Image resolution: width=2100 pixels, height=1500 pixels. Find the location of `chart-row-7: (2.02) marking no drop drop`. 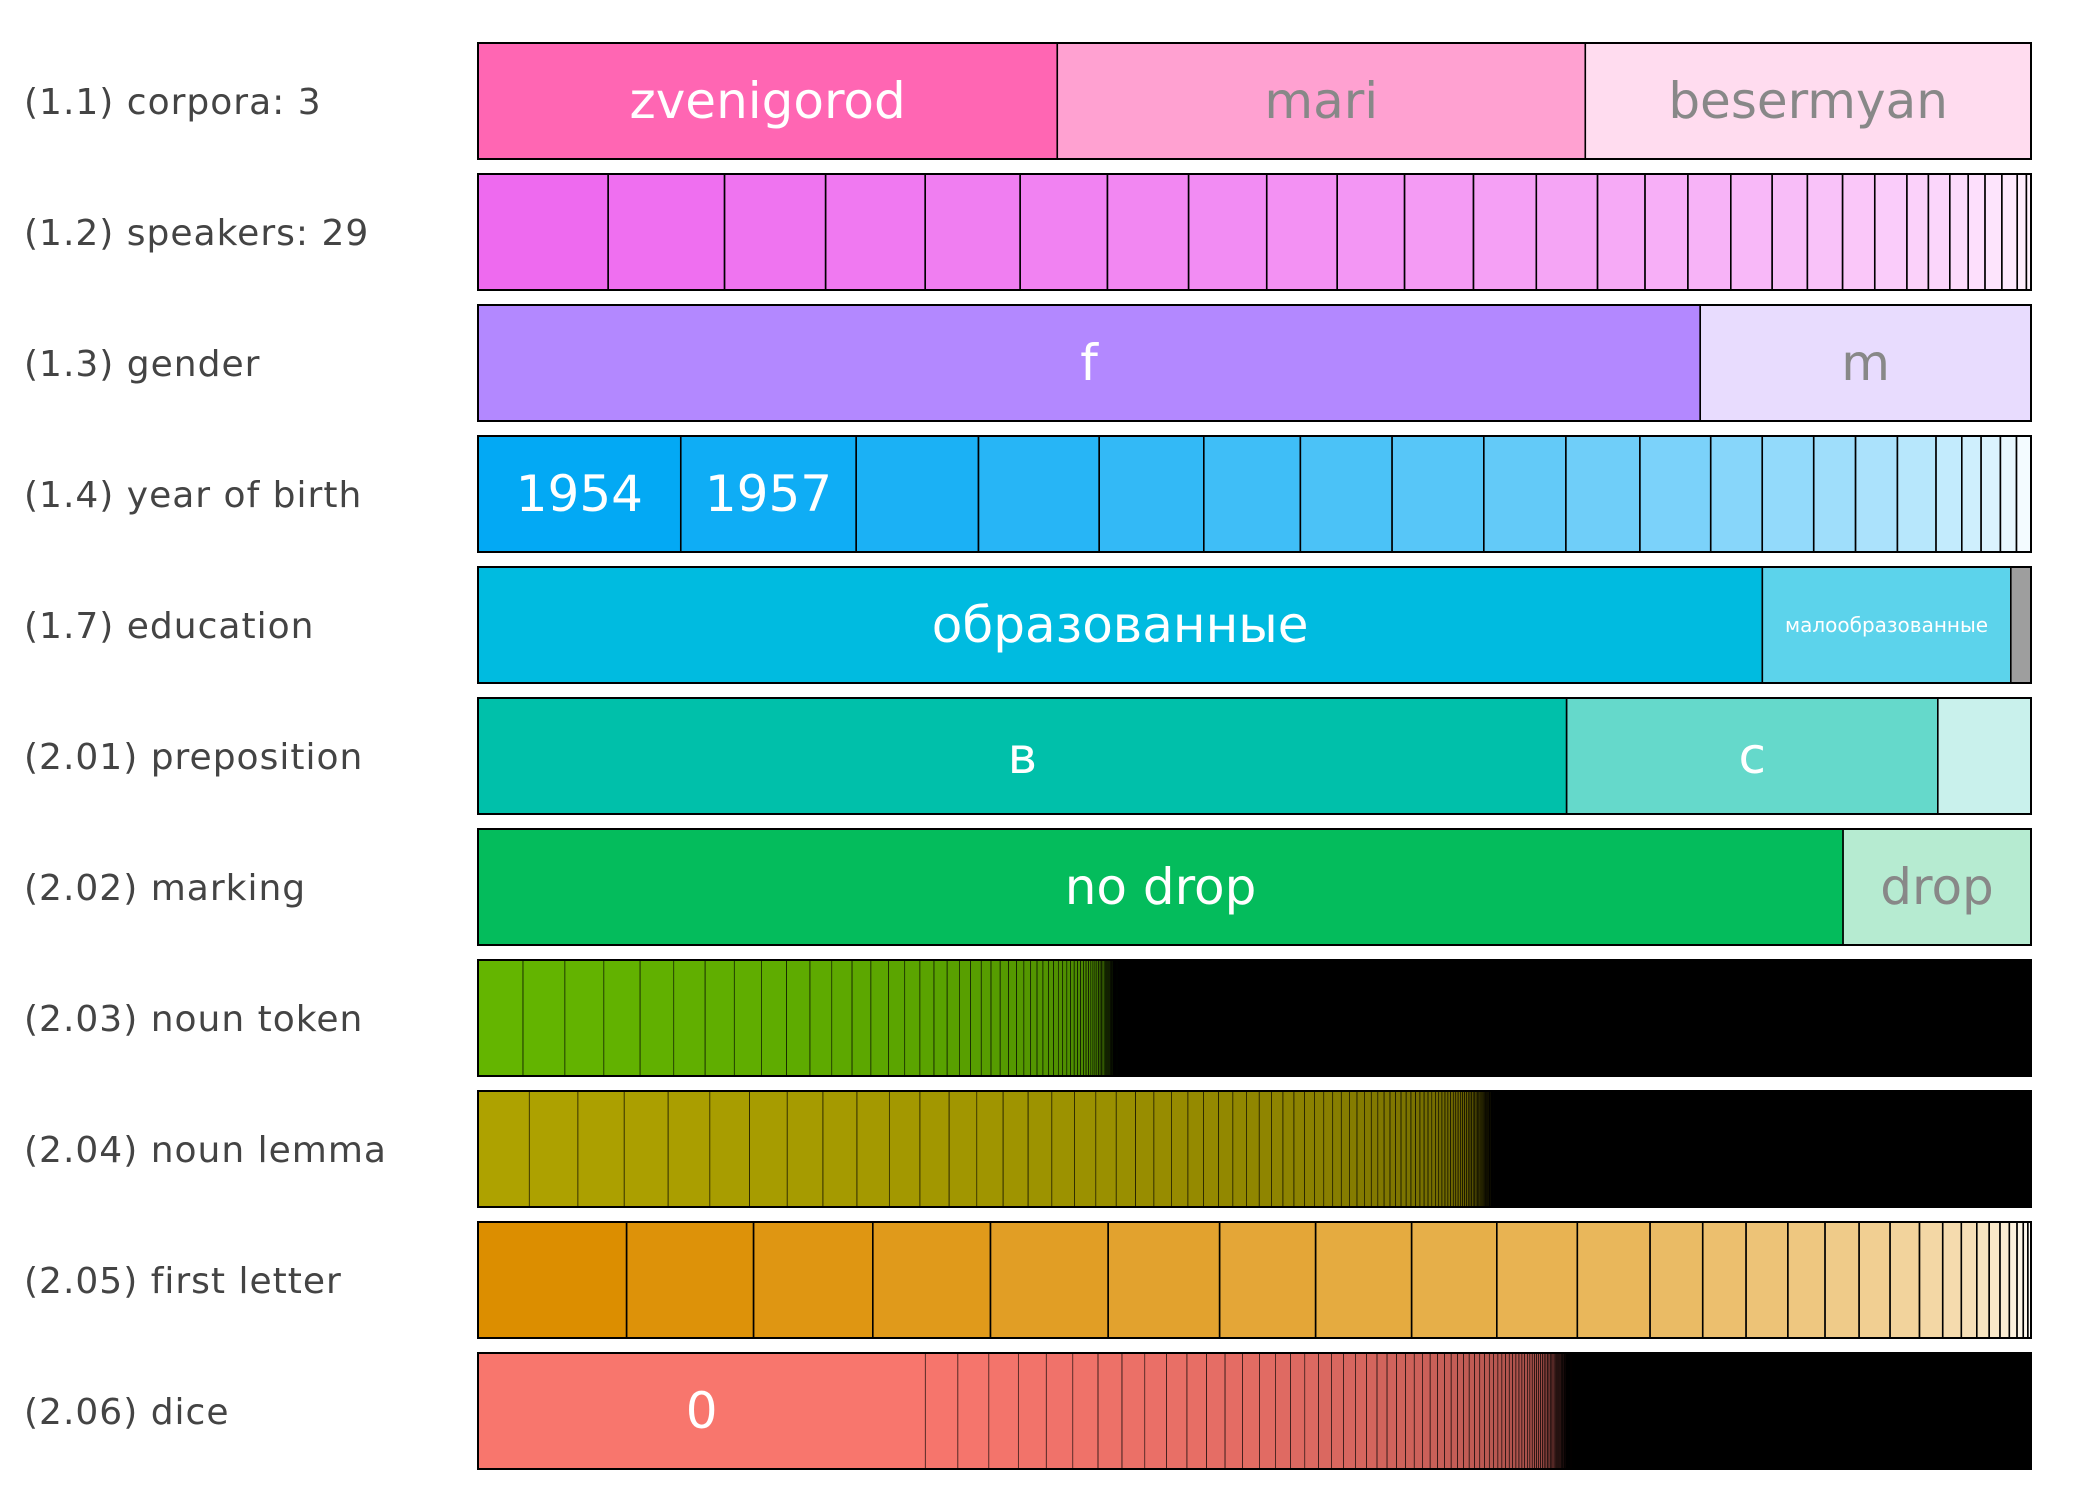

chart-row-7: (2.02) marking no drop drop is located at coordinates (1028, 887).